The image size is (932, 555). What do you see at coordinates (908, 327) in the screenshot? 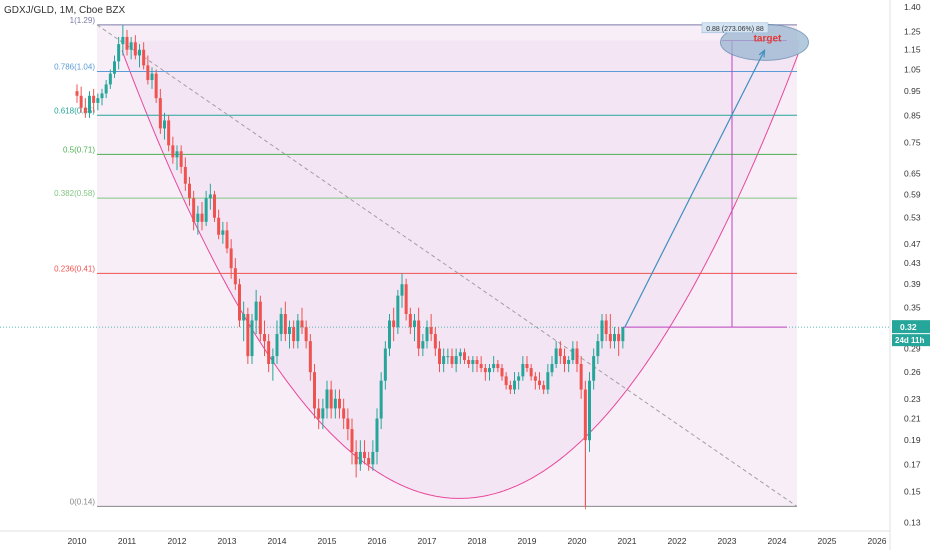
I see `current-price-label: 0.32` at bounding box center [908, 327].